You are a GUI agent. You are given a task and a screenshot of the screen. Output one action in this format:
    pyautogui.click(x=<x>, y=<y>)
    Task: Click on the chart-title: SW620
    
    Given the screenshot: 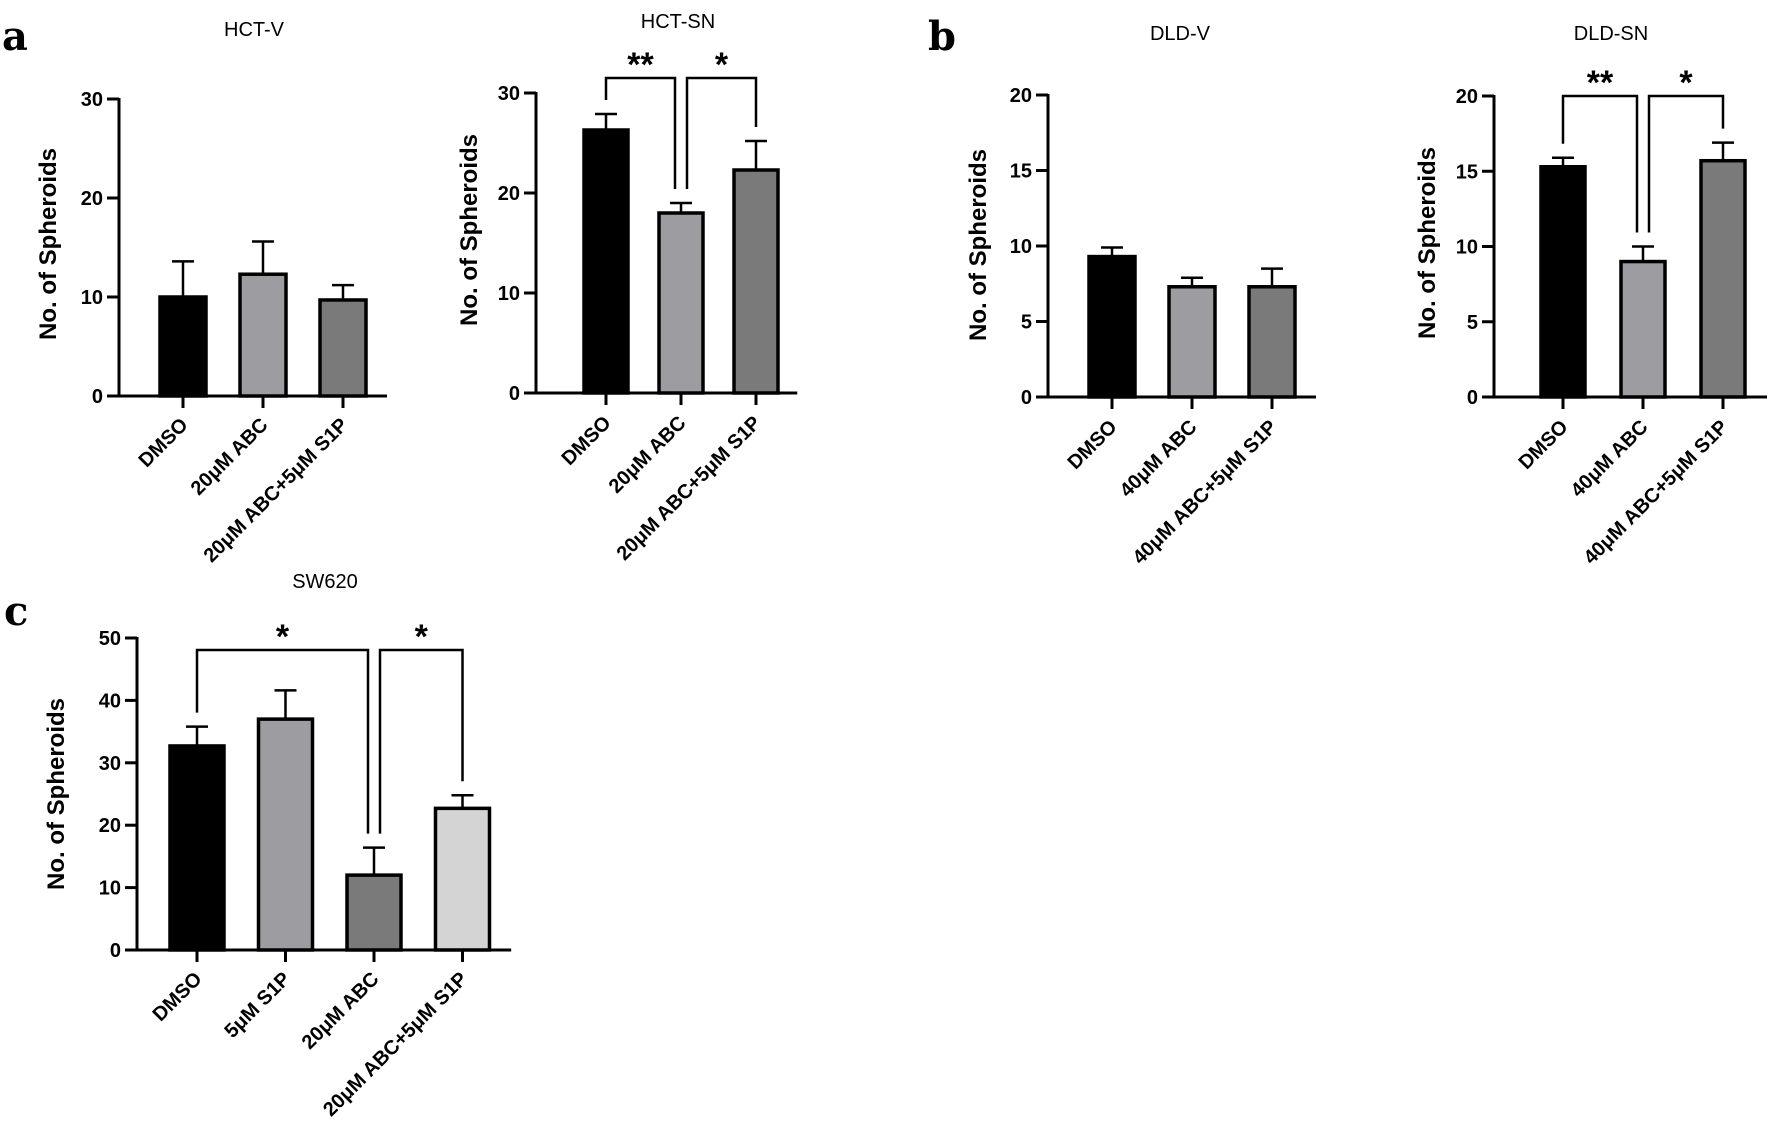 What is the action you would take?
    pyautogui.click(x=325, y=582)
    